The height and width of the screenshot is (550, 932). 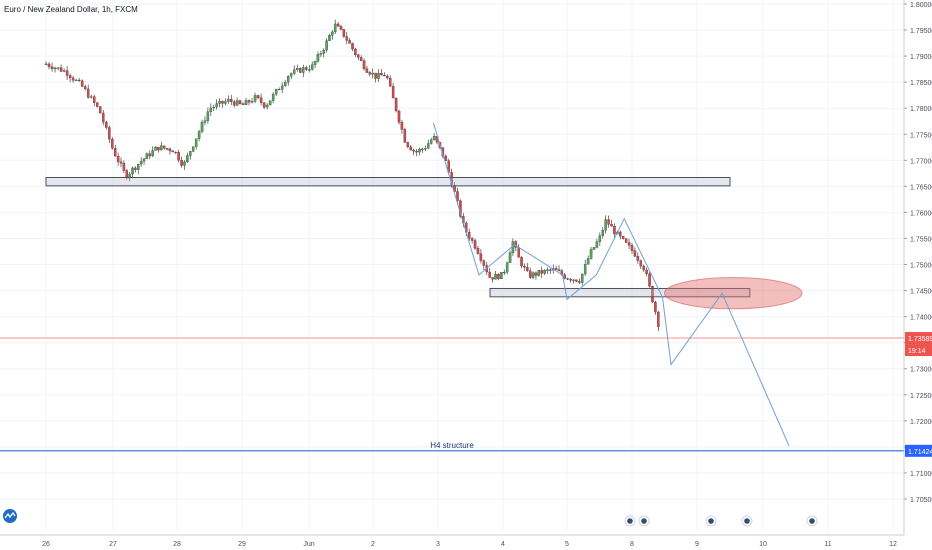 What do you see at coordinates (921, 318) in the screenshot?
I see `price-tick-label: 1.74000` at bounding box center [921, 318].